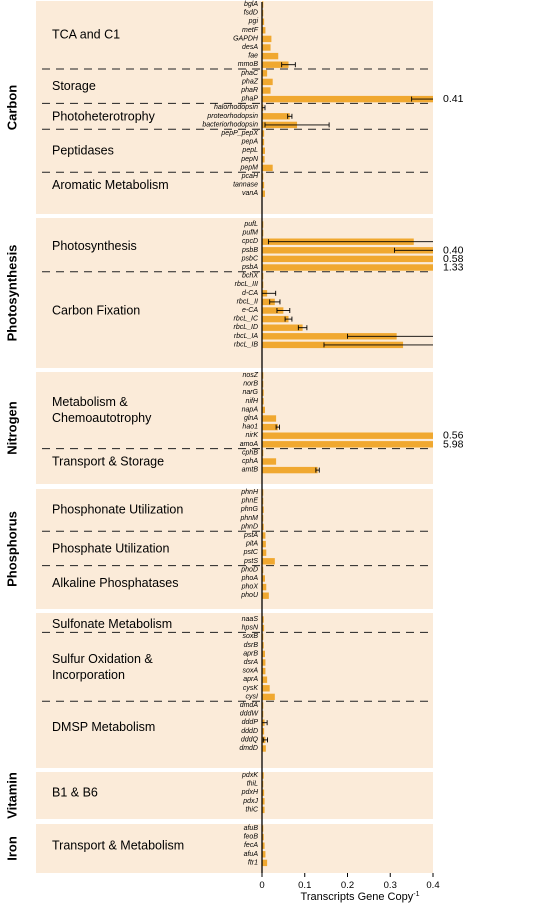 Image resolution: width=540 pixels, height=906 pixels. What do you see at coordinates (251, 544) in the screenshot?
I see `gene-label: pitA` at bounding box center [251, 544].